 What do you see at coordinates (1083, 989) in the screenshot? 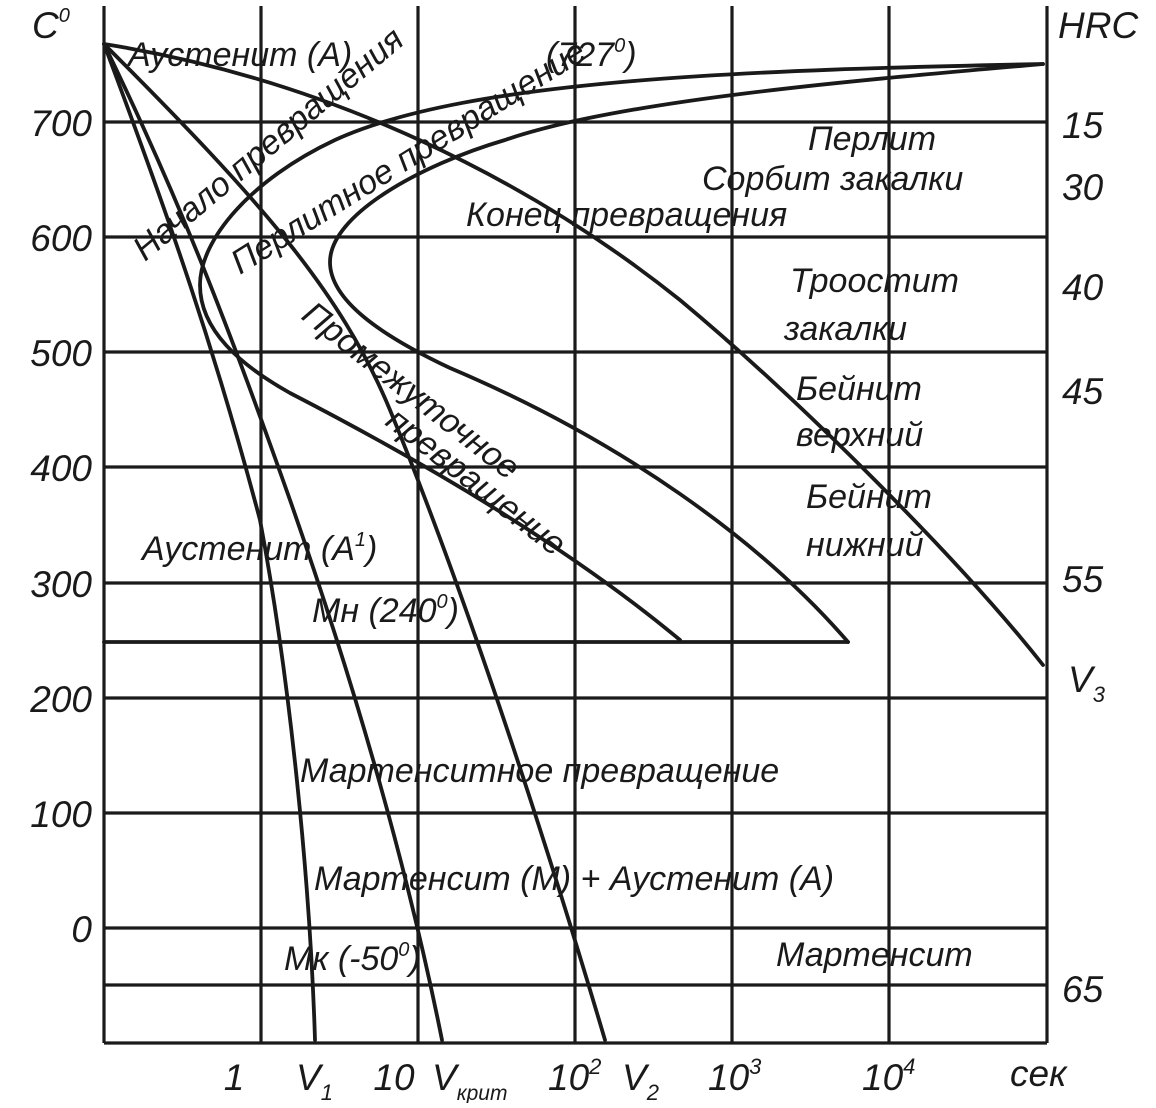
I see `hrc-tick-65: 65` at bounding box center [1083, 989].